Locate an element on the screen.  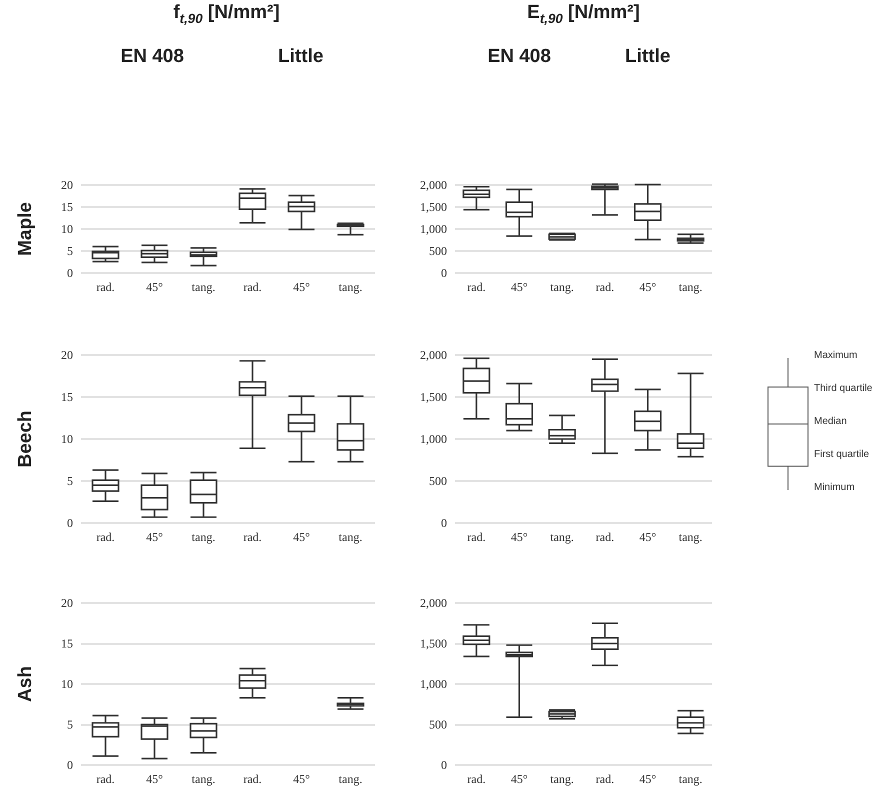
text: Median is located at coordinates (830, 421).